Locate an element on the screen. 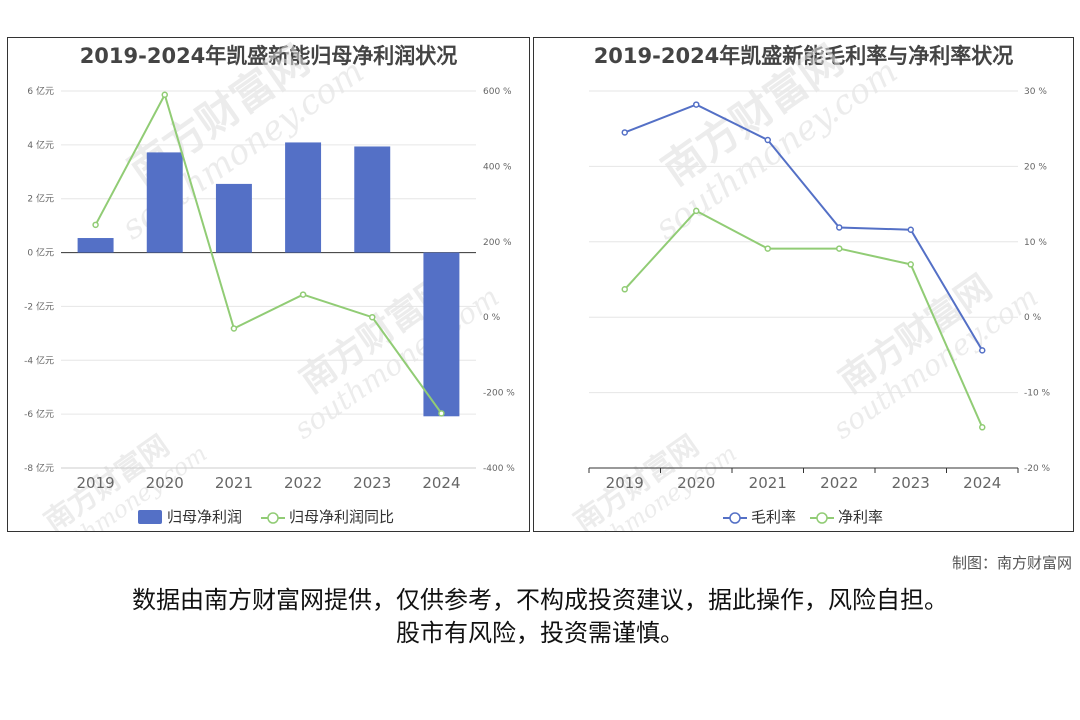  y-left-tick-label: -4 亿元 is located at coordinates (39, 360).